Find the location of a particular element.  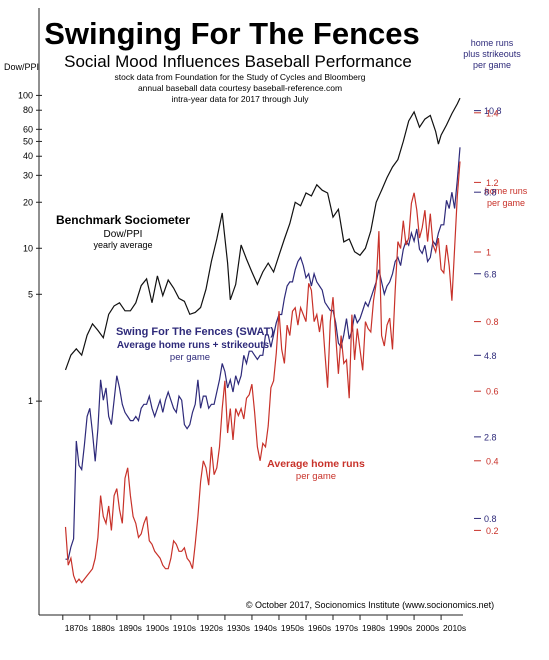

left-axis-tick-label: 1 is located at coordinates (30, 401).